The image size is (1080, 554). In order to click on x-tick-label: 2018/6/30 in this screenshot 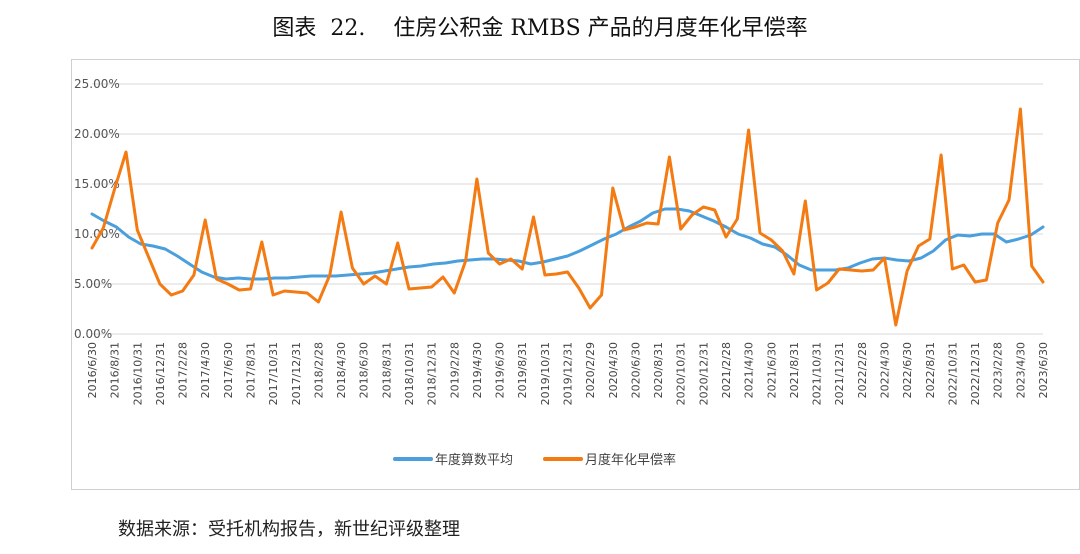, I will do `click(364, 370)`.